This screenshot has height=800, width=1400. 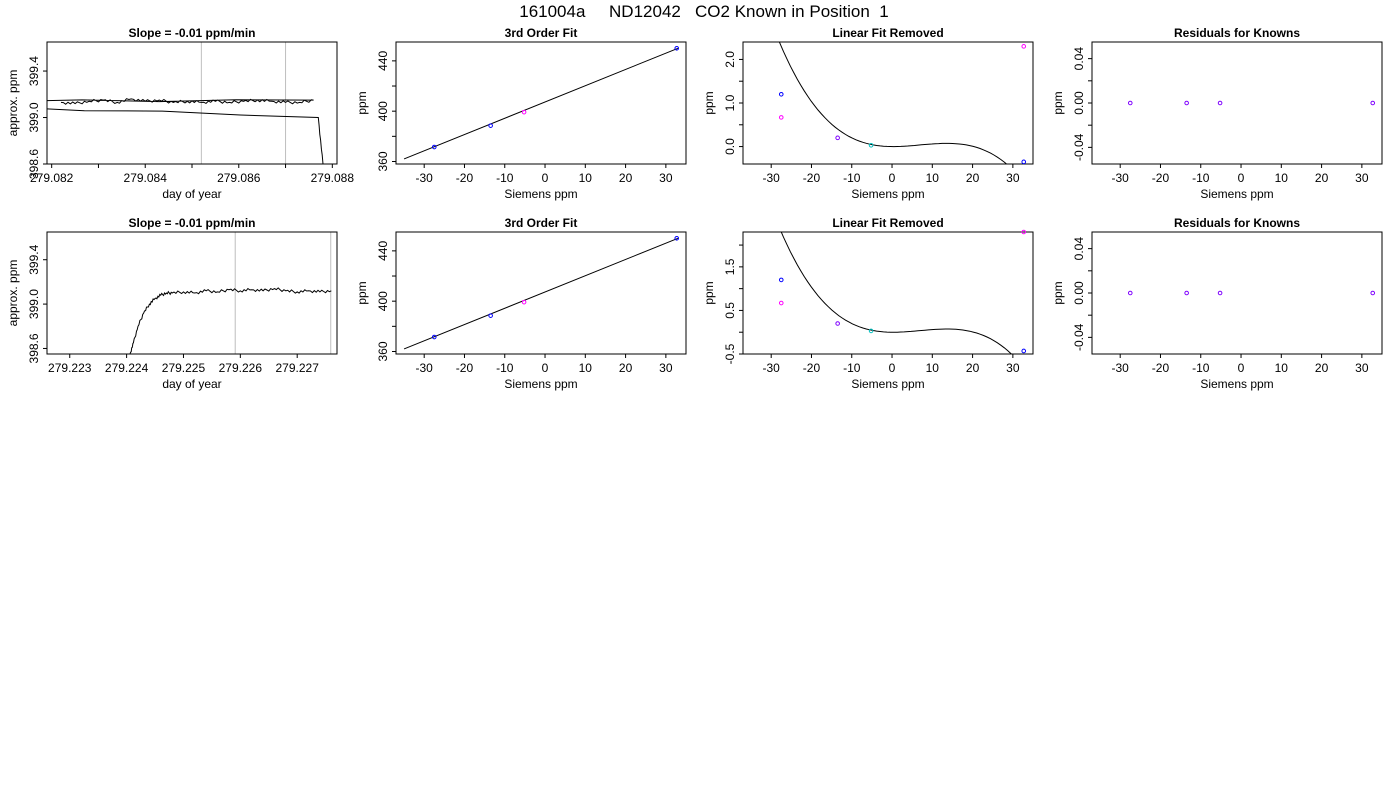 I want to click on panel-title: Linear Fit Removed, so click(x=887, y=223).